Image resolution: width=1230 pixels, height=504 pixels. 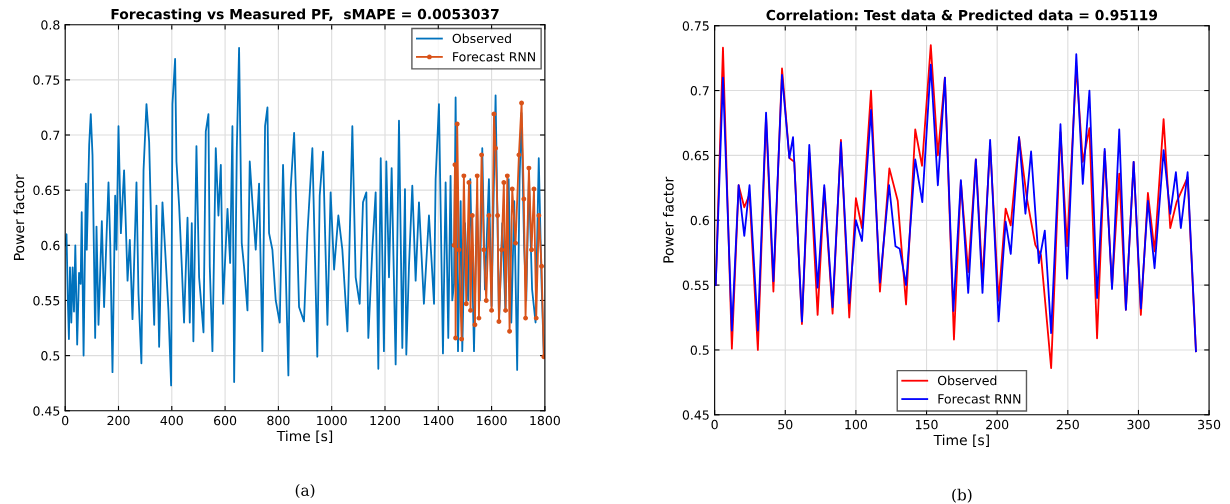 What do you see at coordinates (785, 424) in the screenshot?
I see `x-tick-label: 50` at bounding box center [785, 424].